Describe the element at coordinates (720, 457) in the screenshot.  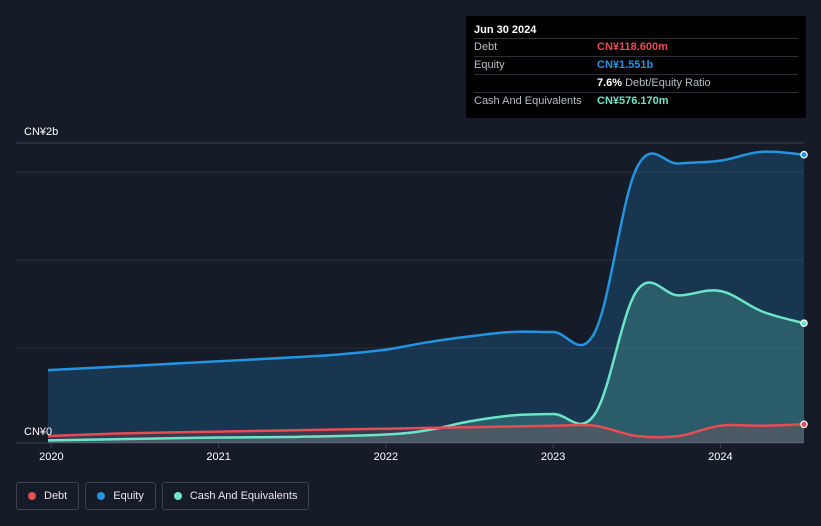
I see `x-tick-label: 2024` at that location.